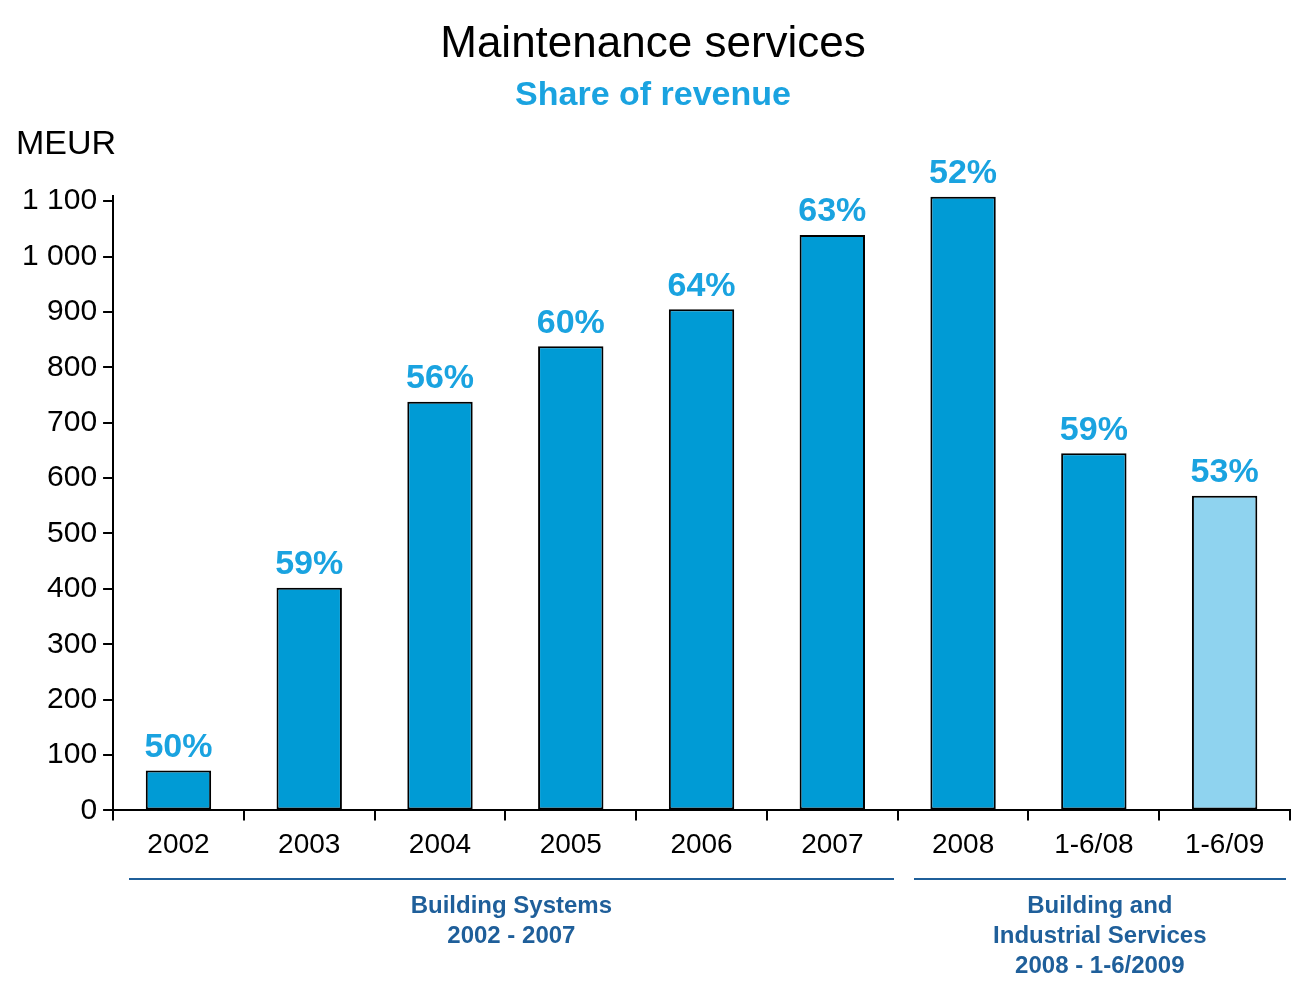 The image size is (1302, 987). Describe the element at coordinates (1094, 843) in the screenshot. I see `x-tick-label: 1-6/08` at that location.